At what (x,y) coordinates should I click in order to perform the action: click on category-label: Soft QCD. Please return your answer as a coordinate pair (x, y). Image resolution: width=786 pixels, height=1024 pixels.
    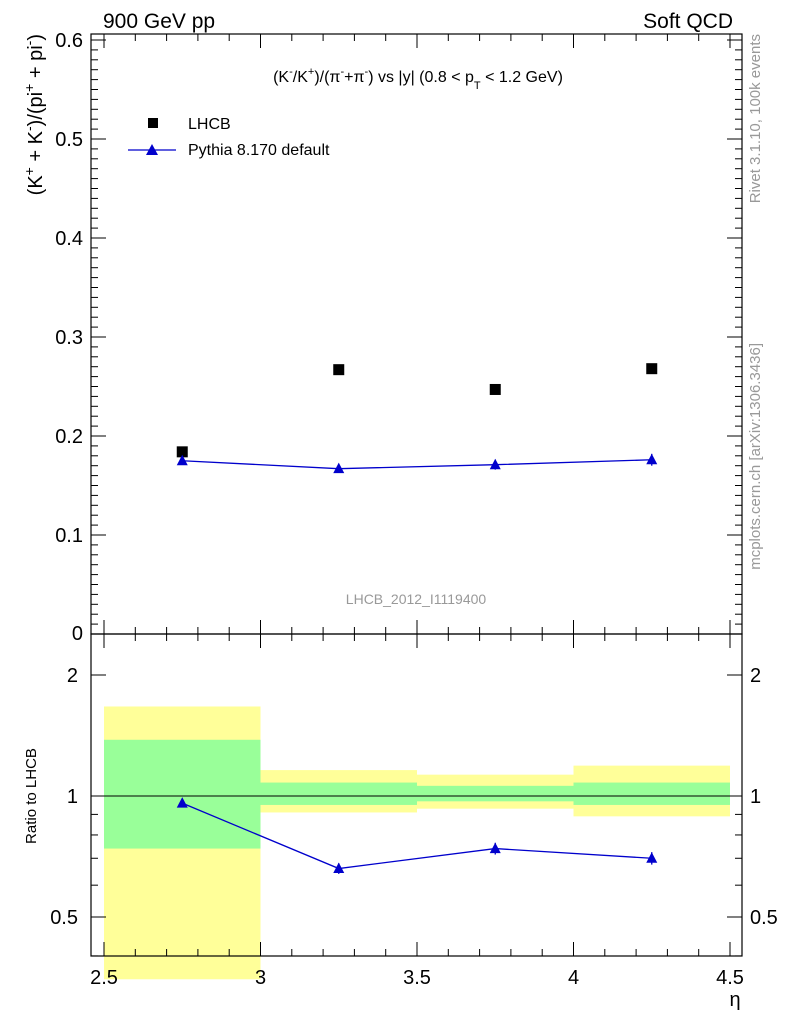
    Looking at the image, I should click on (688, 21).